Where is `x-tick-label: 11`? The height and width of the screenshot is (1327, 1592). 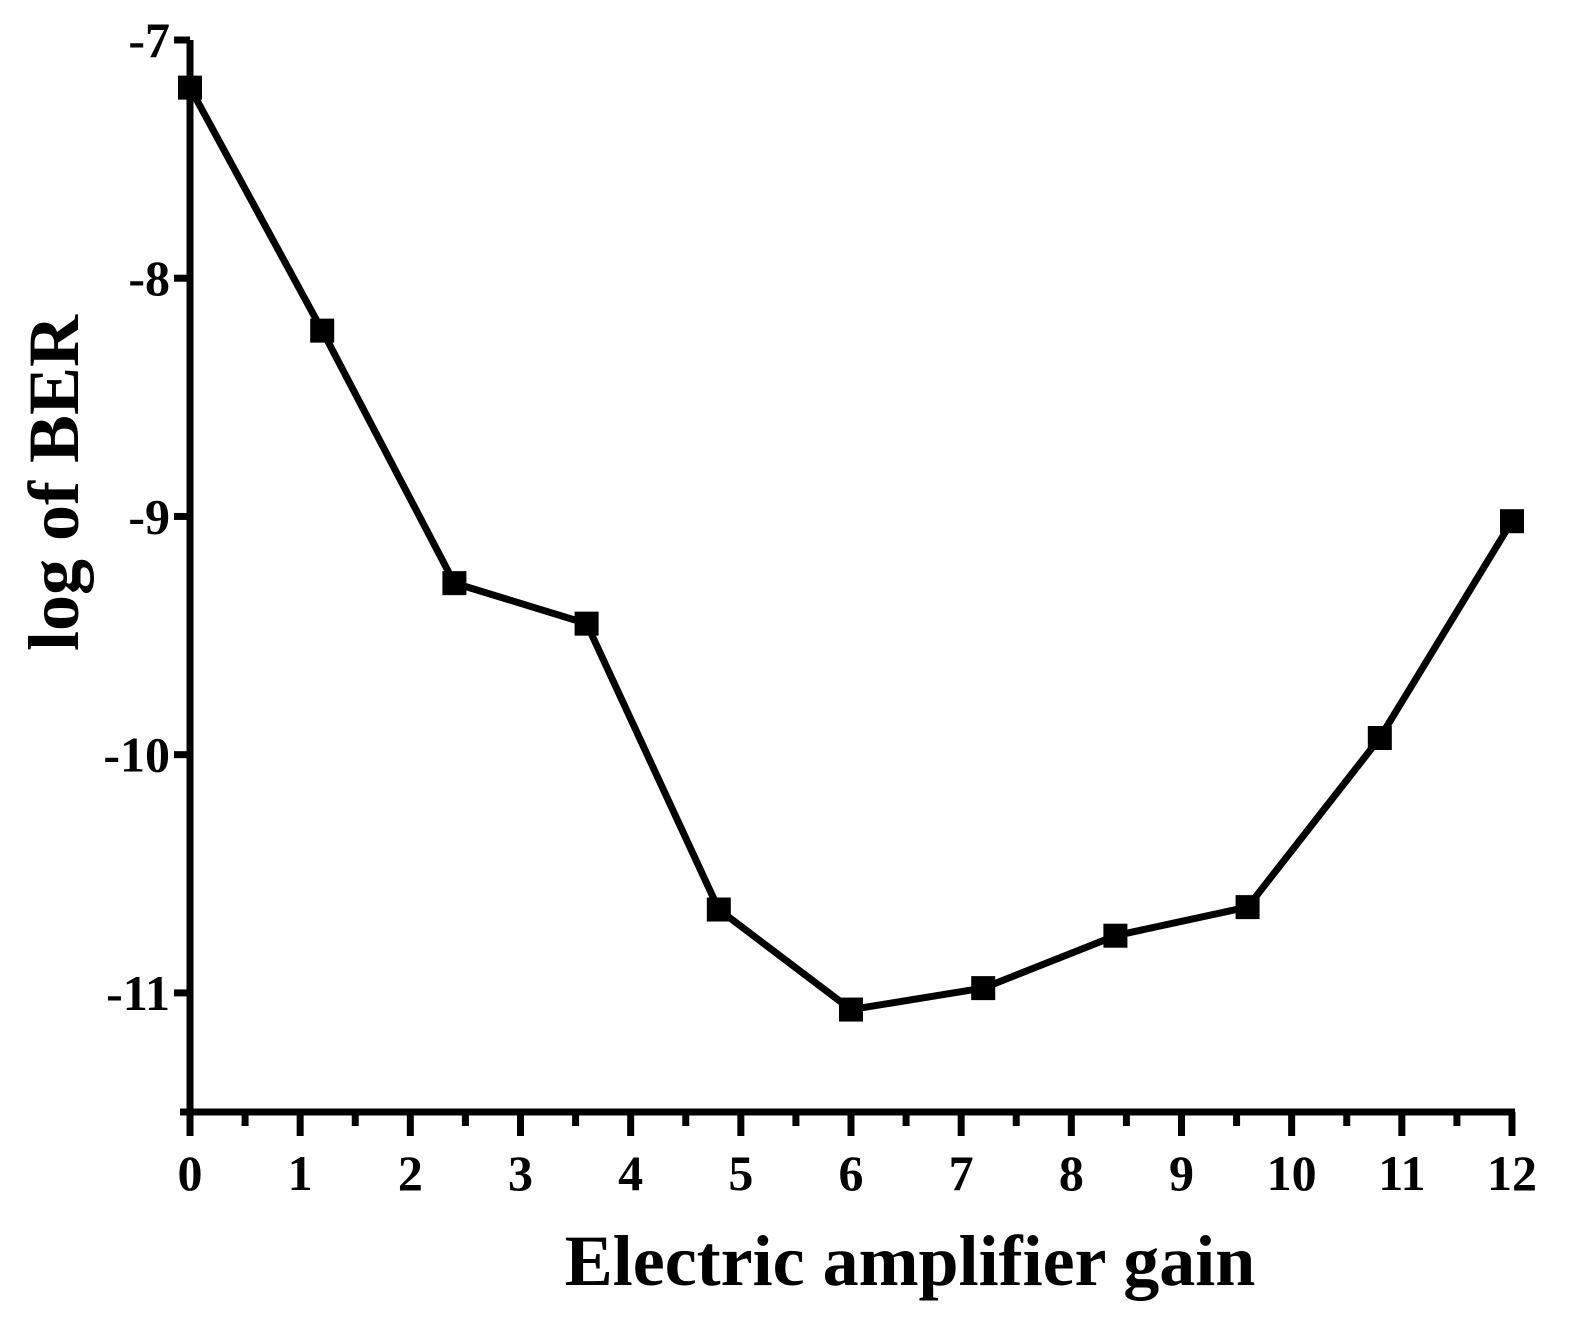 x-tick-label: 11 is located at coordinates (1401, 1173).